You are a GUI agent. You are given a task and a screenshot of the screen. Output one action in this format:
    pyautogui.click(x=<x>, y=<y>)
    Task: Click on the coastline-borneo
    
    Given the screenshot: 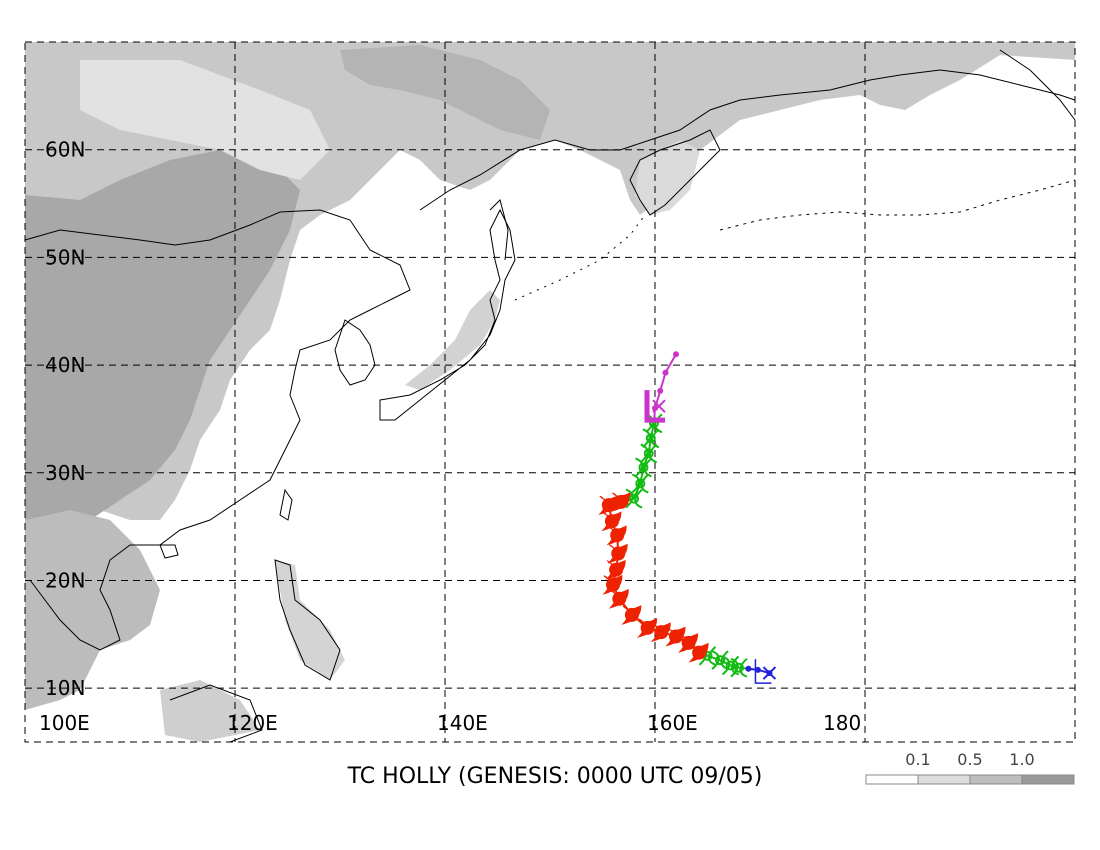 What is the action you would take?
    pyautogui.click(x=216, y=713)
    